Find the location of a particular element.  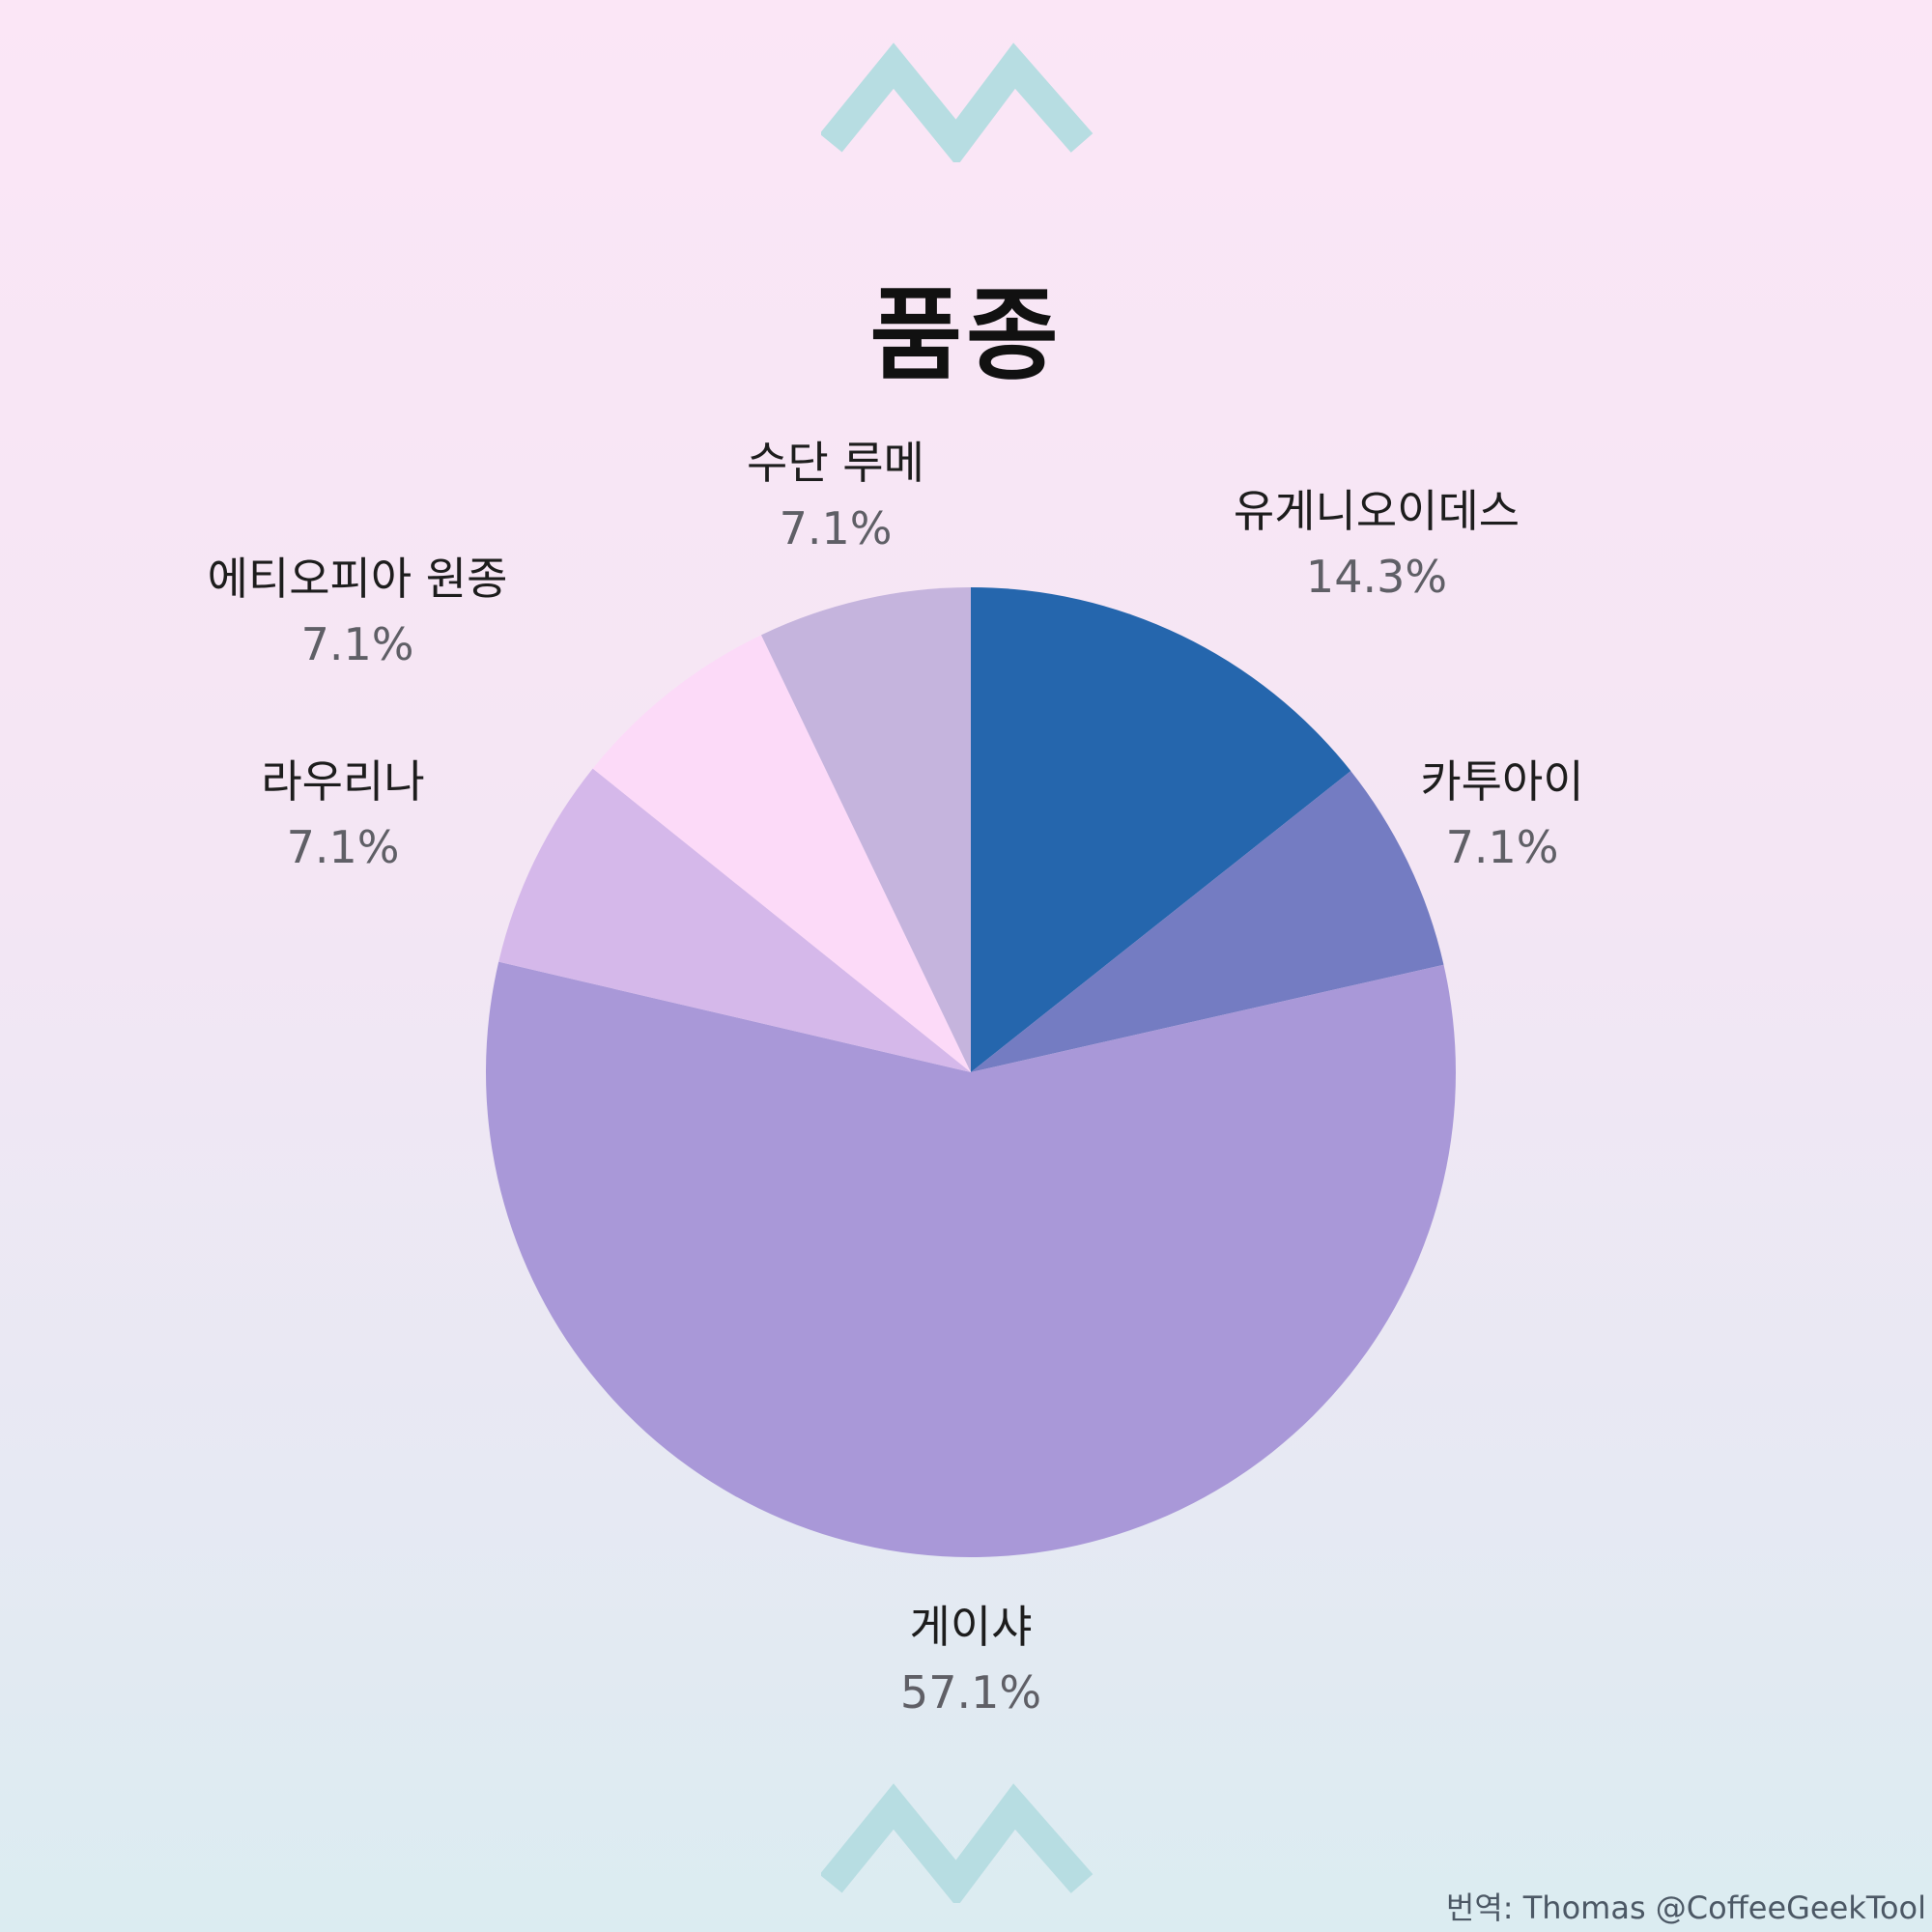

slice-label: 에티오피아 원종 is located at coordinates (358, 579).